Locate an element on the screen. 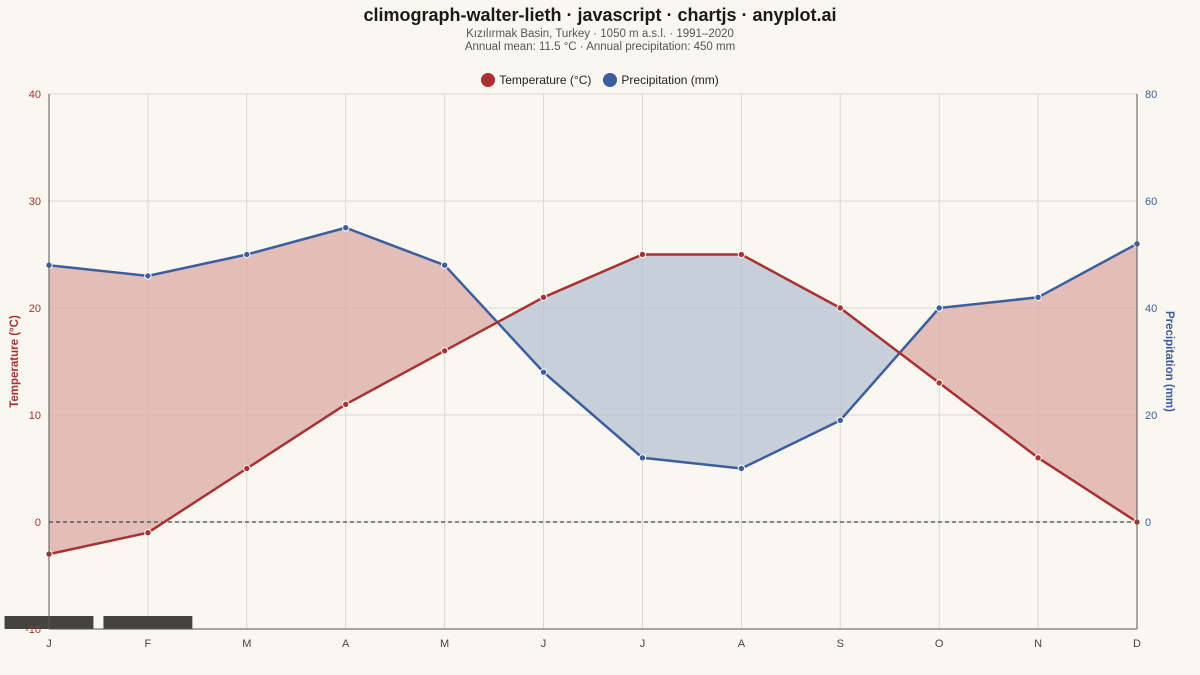 This screenshot has height=675, width=1200. x-tick-label: N is located at coordinates (1038, 644).